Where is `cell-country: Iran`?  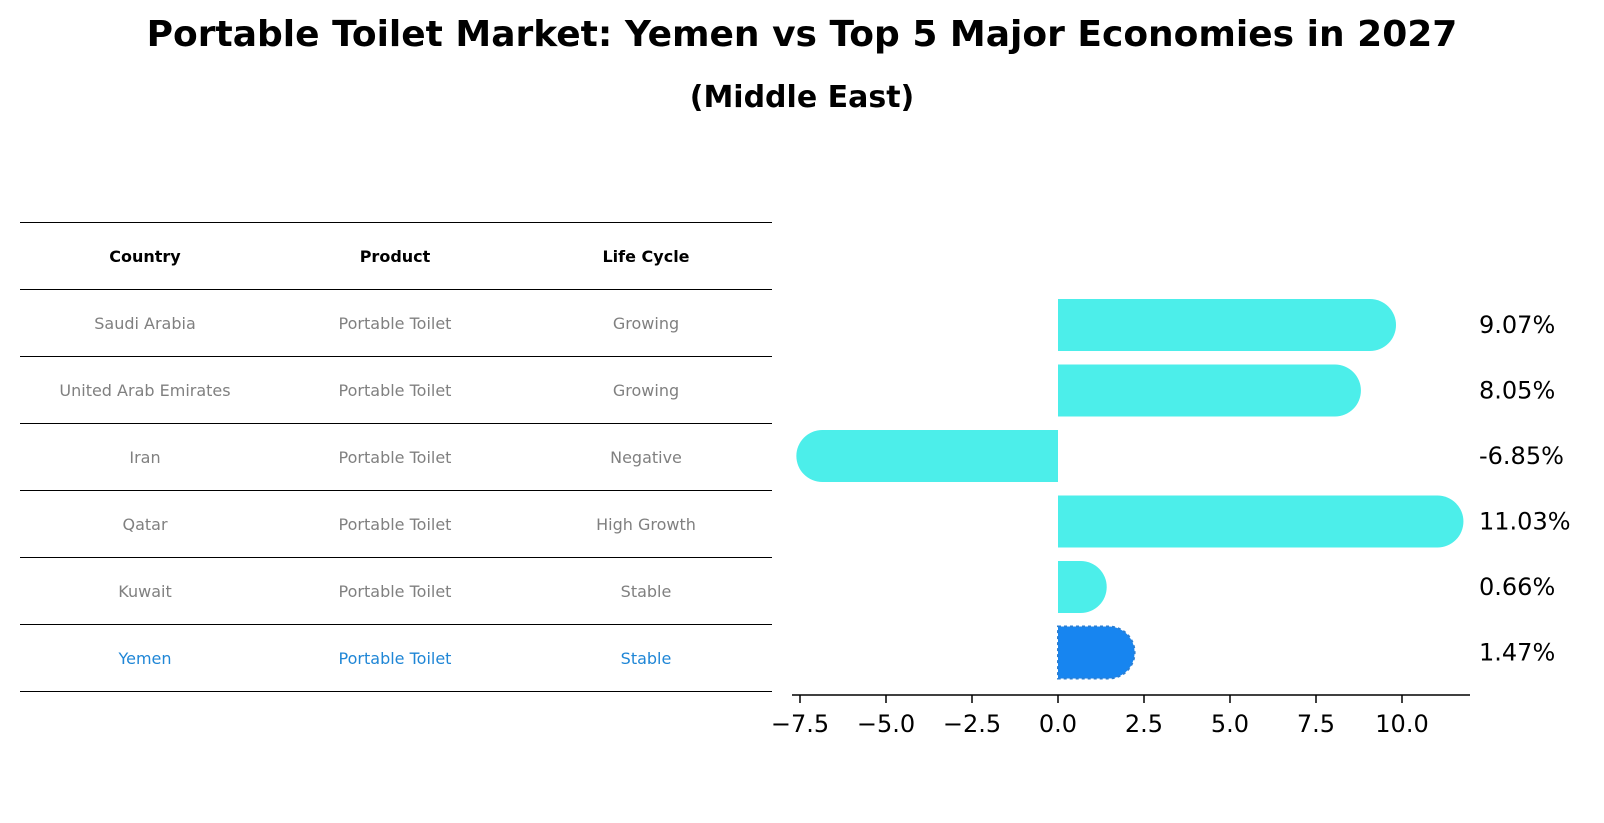
cell-country: Iran is located at coordinates (145, 457).